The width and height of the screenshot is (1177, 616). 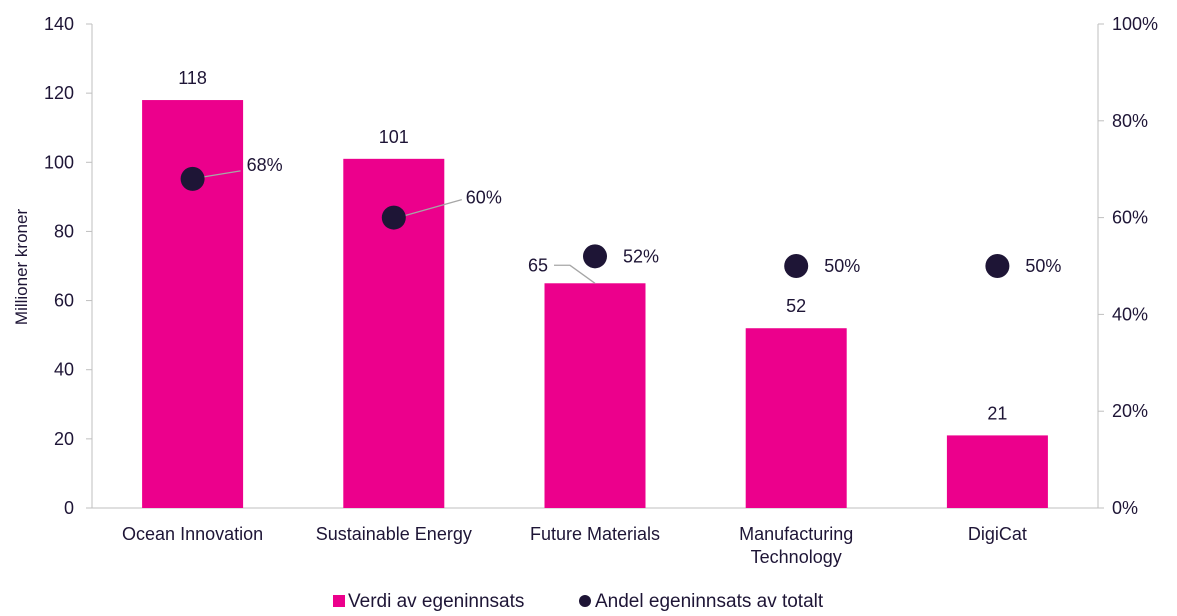 I want to click on dot-value-label: 52%, so click(x=641, y=256).